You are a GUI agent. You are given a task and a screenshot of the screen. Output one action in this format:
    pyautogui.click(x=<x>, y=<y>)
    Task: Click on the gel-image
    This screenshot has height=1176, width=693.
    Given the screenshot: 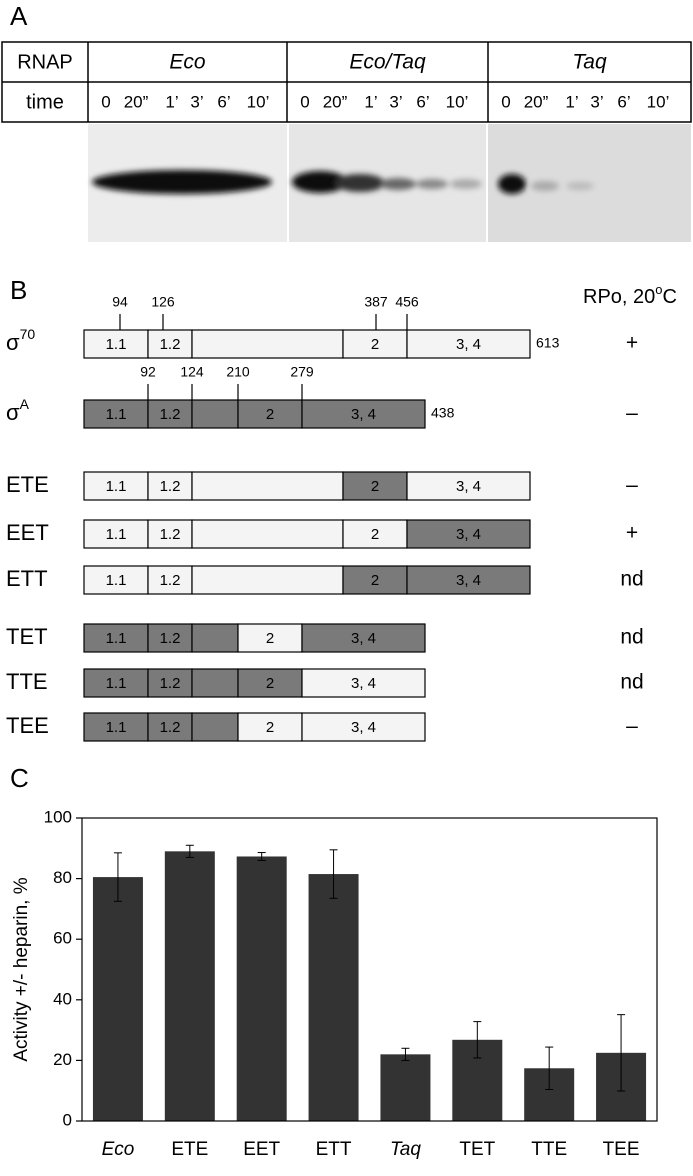 What is the action you would take?
    pyautogui.click(x=389, y=183)
    